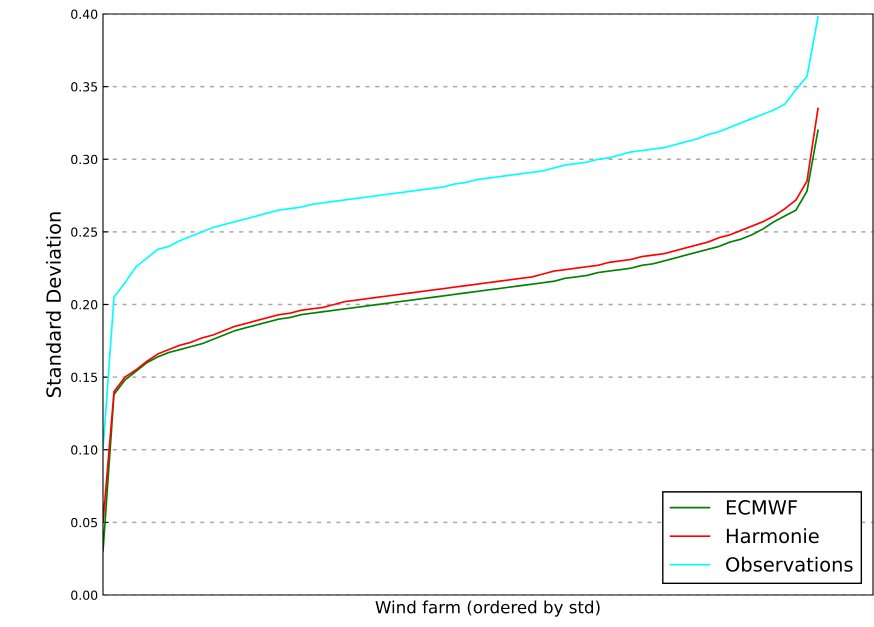 This screenshot has width=874, height=627. I want to click on y-tick-label: 0.05, so click(84, 523).